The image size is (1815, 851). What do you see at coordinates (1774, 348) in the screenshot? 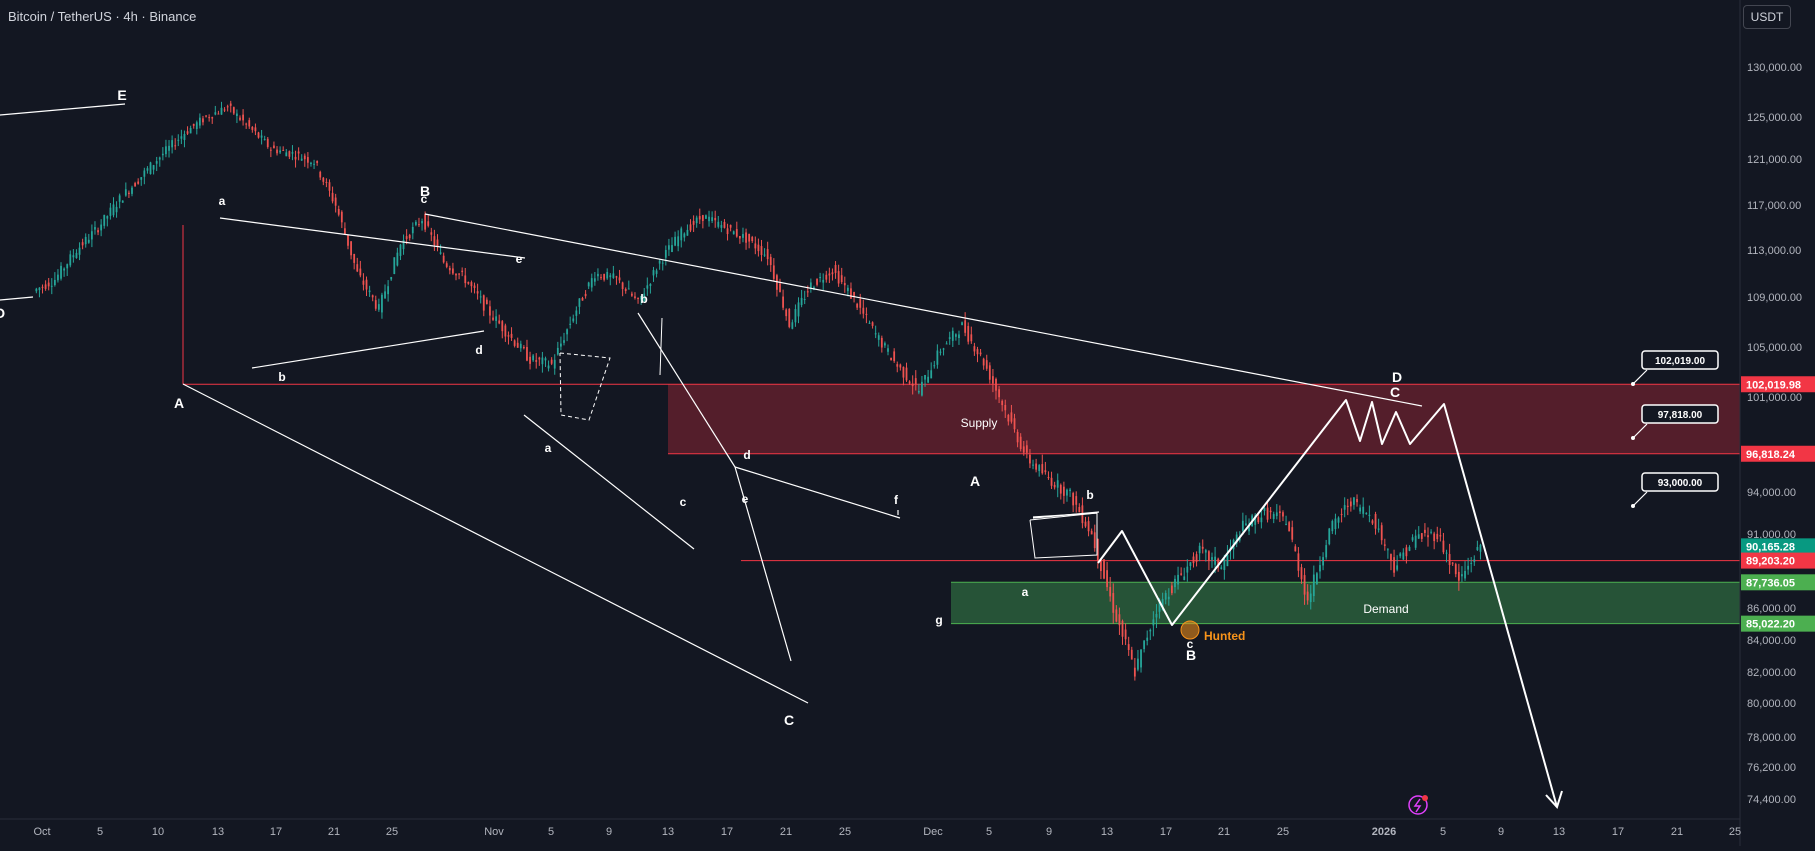
I see `price-tick-label: 105,000.00` at bounding box center [1774, 348].